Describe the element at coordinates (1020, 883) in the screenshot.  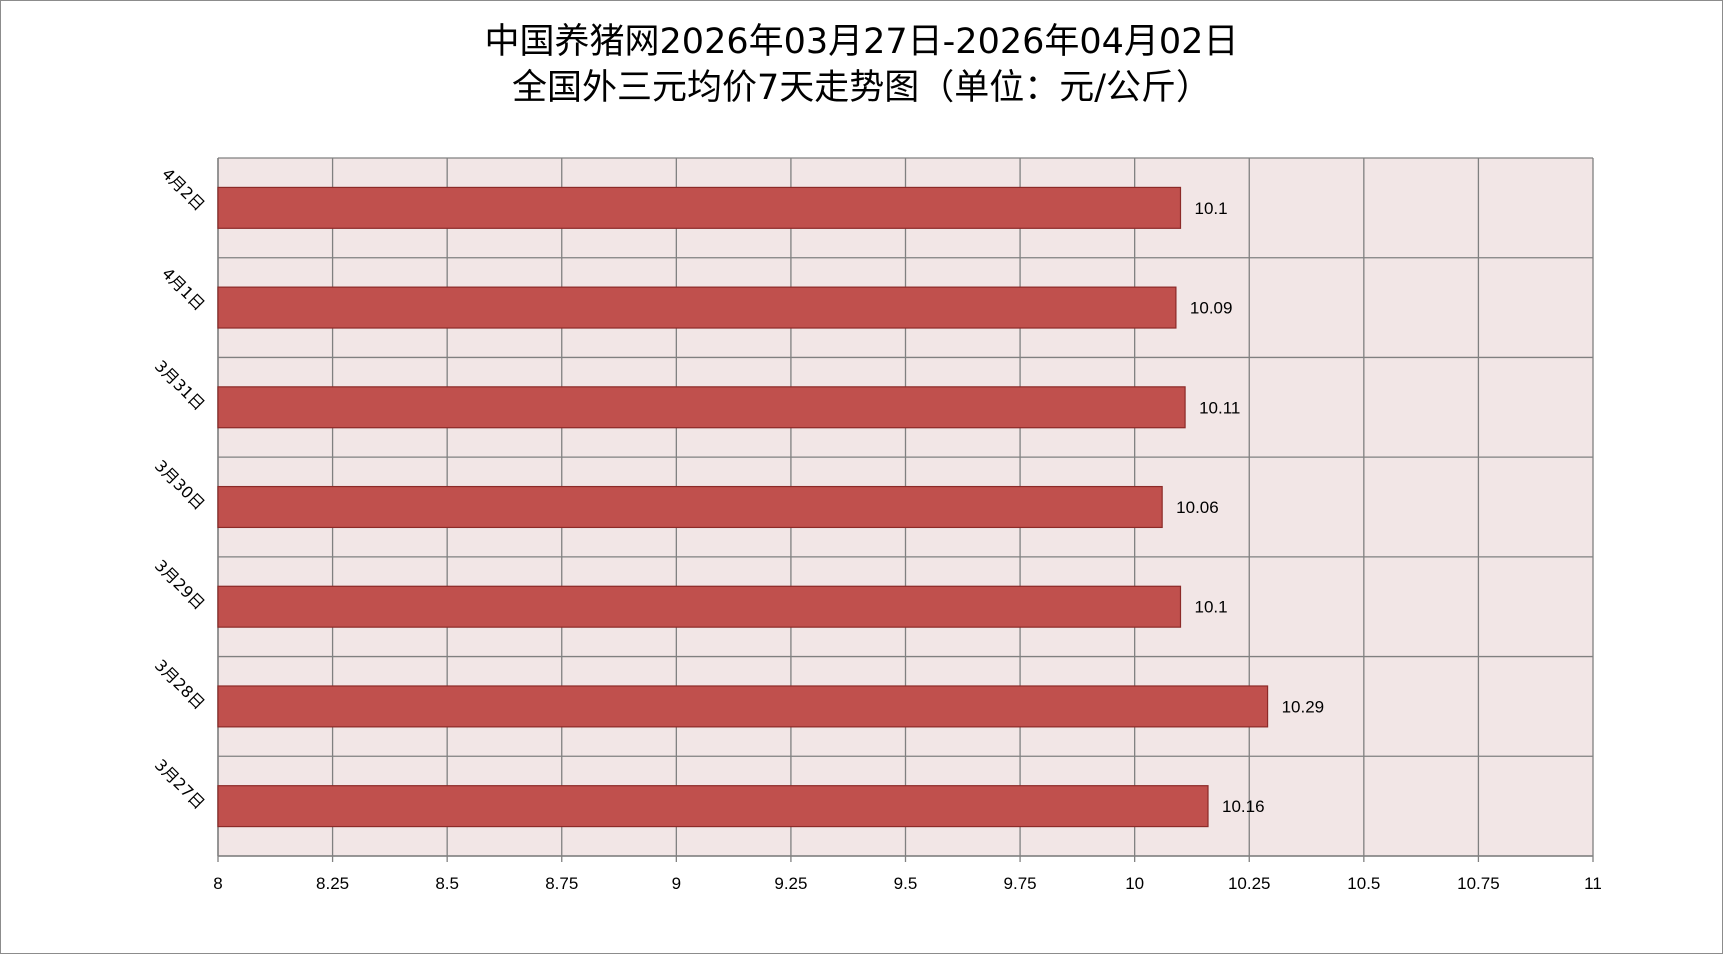
I see `x-tick-label: 9.75` at that location.